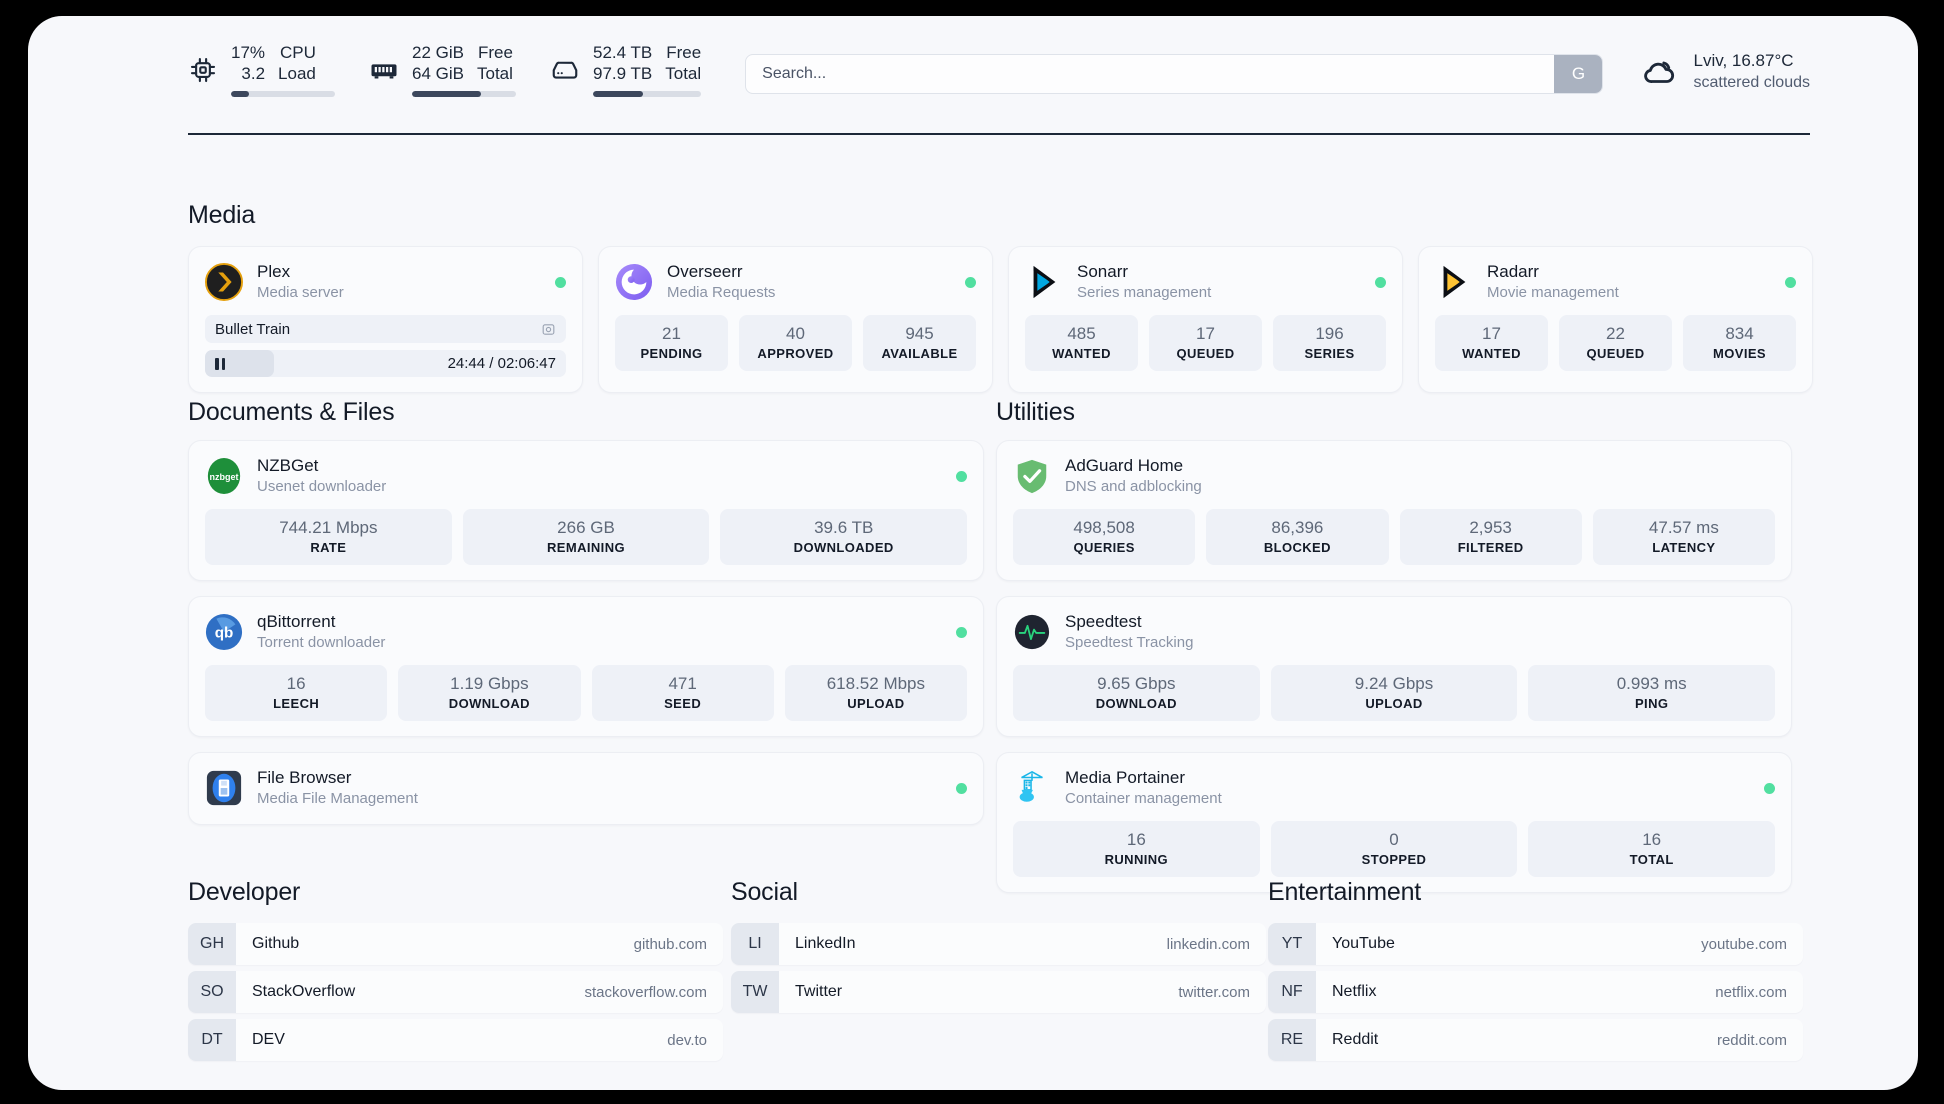 The image size is (1944, 1104). What do you see at coordinates (1553, 292) in the screenshot?
I see `service-description: Movie management` at bounding box center [1553, 292].